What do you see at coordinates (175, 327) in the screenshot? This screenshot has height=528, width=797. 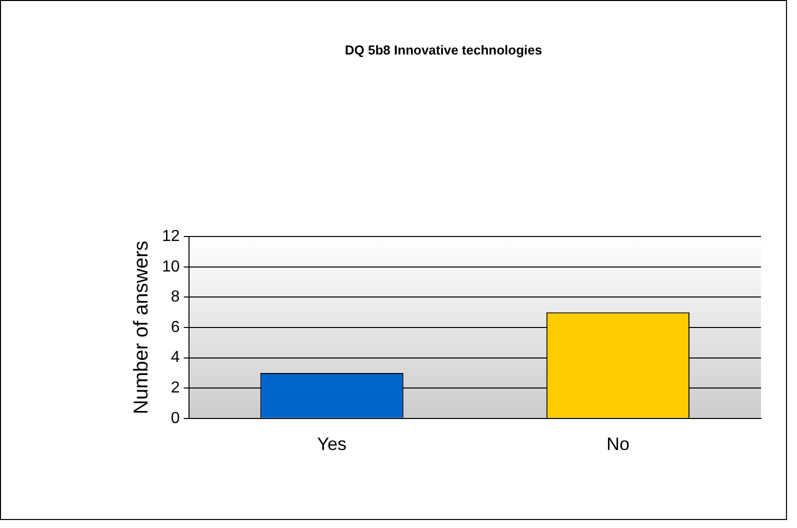 I see `y-tick-label: 6` at bounding box center [175, 327].